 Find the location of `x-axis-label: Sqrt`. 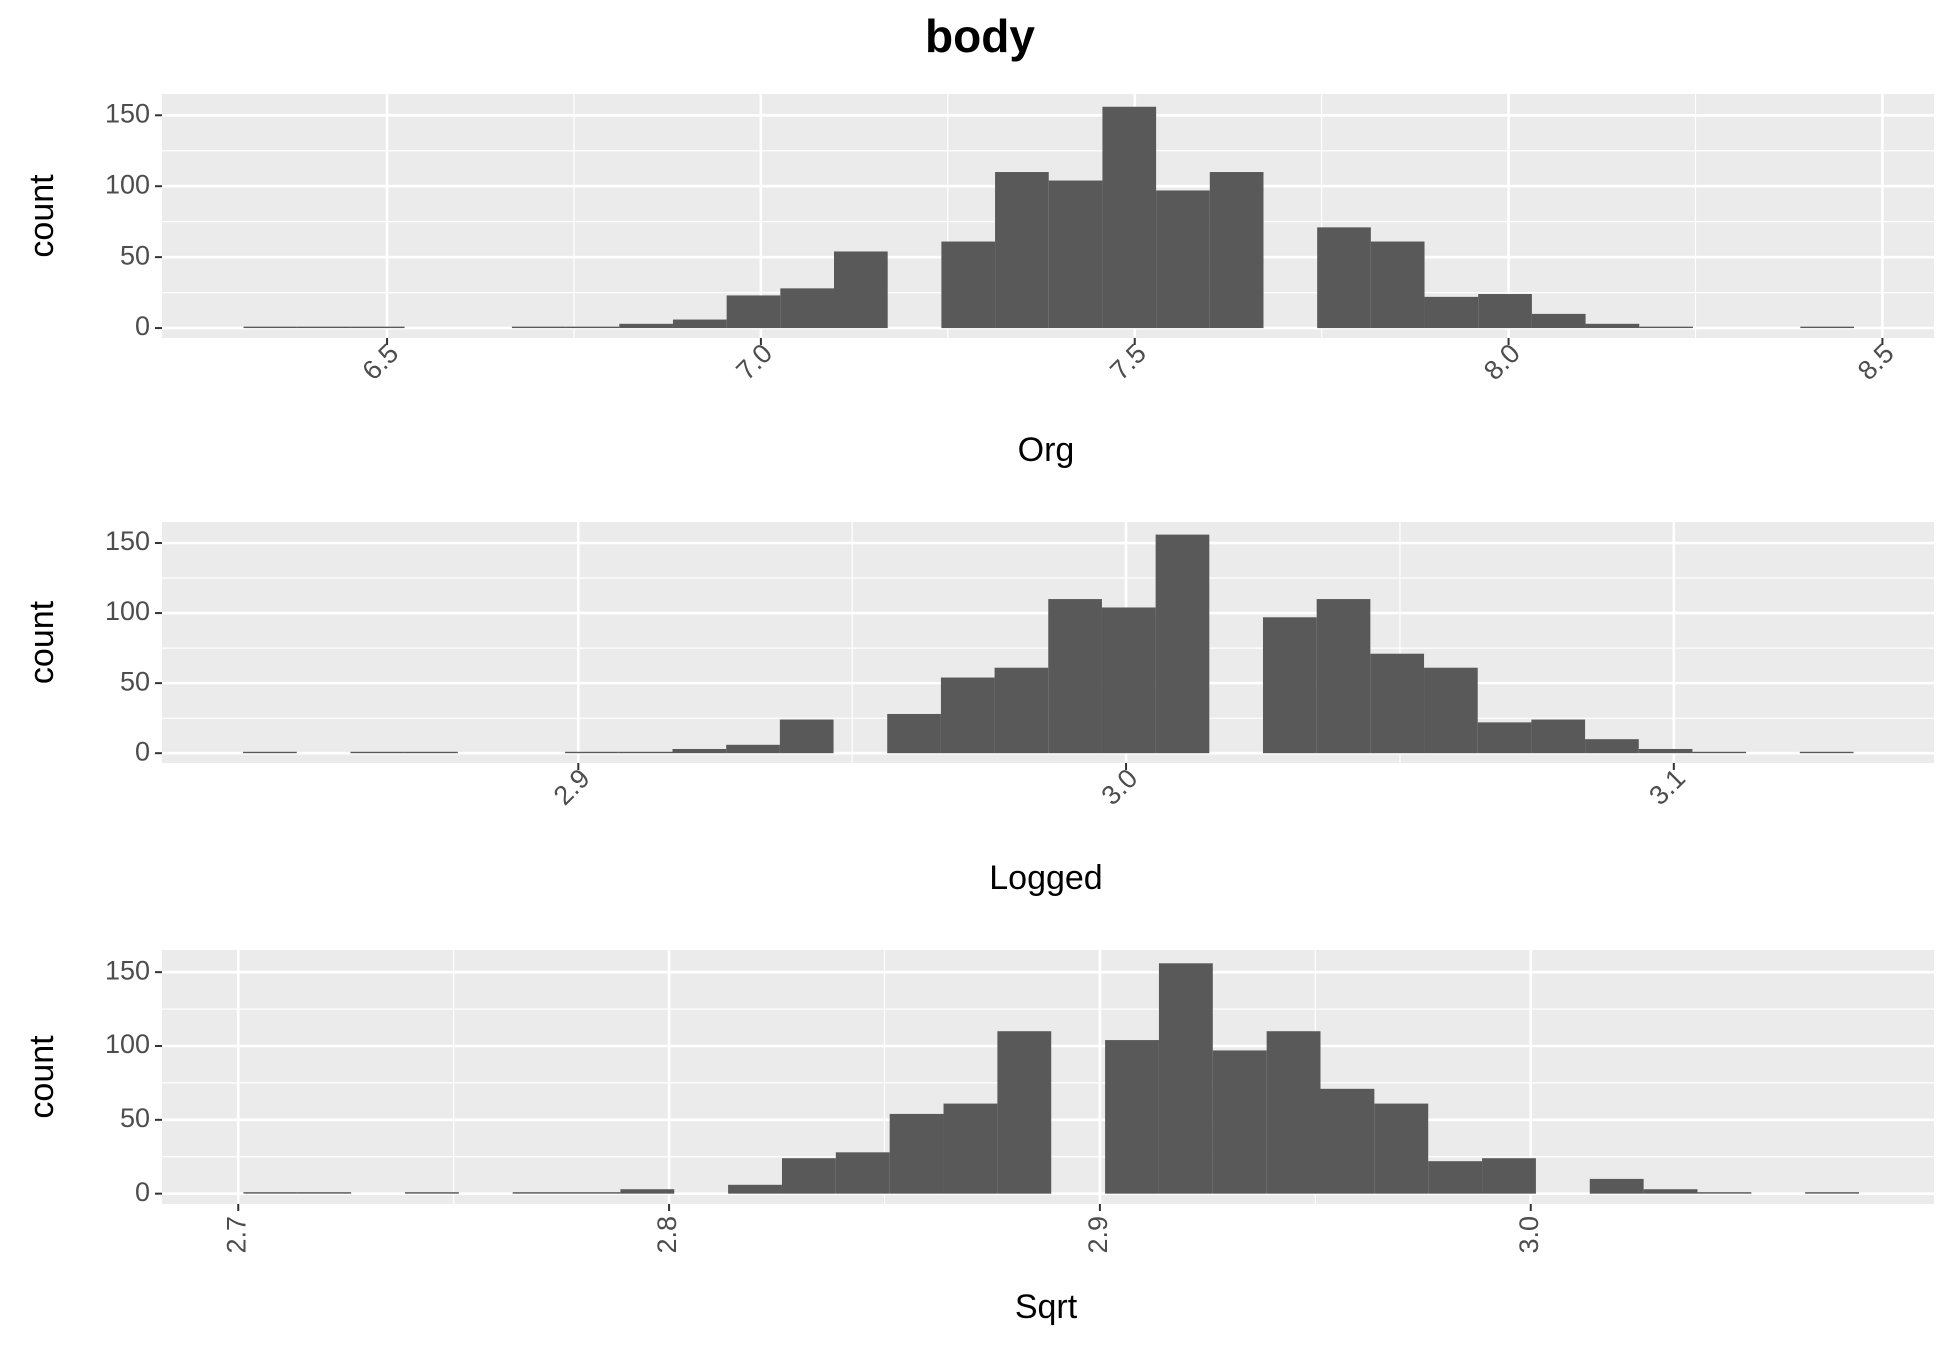

x-axis-label: Sqrt is located at coordinates (1046, 1307).